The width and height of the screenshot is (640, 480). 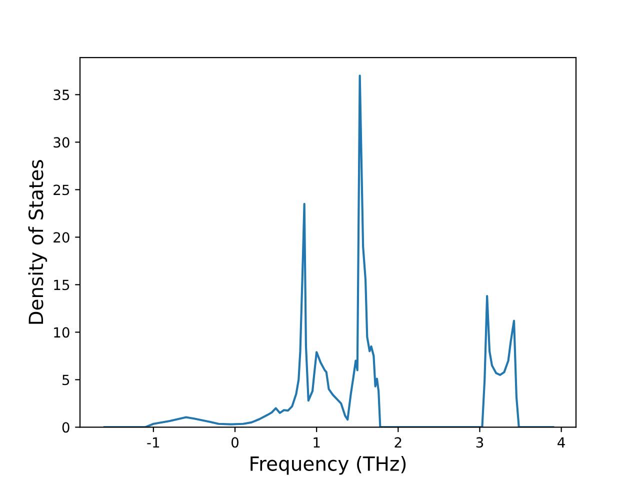 I want to click on x-tick-label: 0, so click(x=234, y=442).